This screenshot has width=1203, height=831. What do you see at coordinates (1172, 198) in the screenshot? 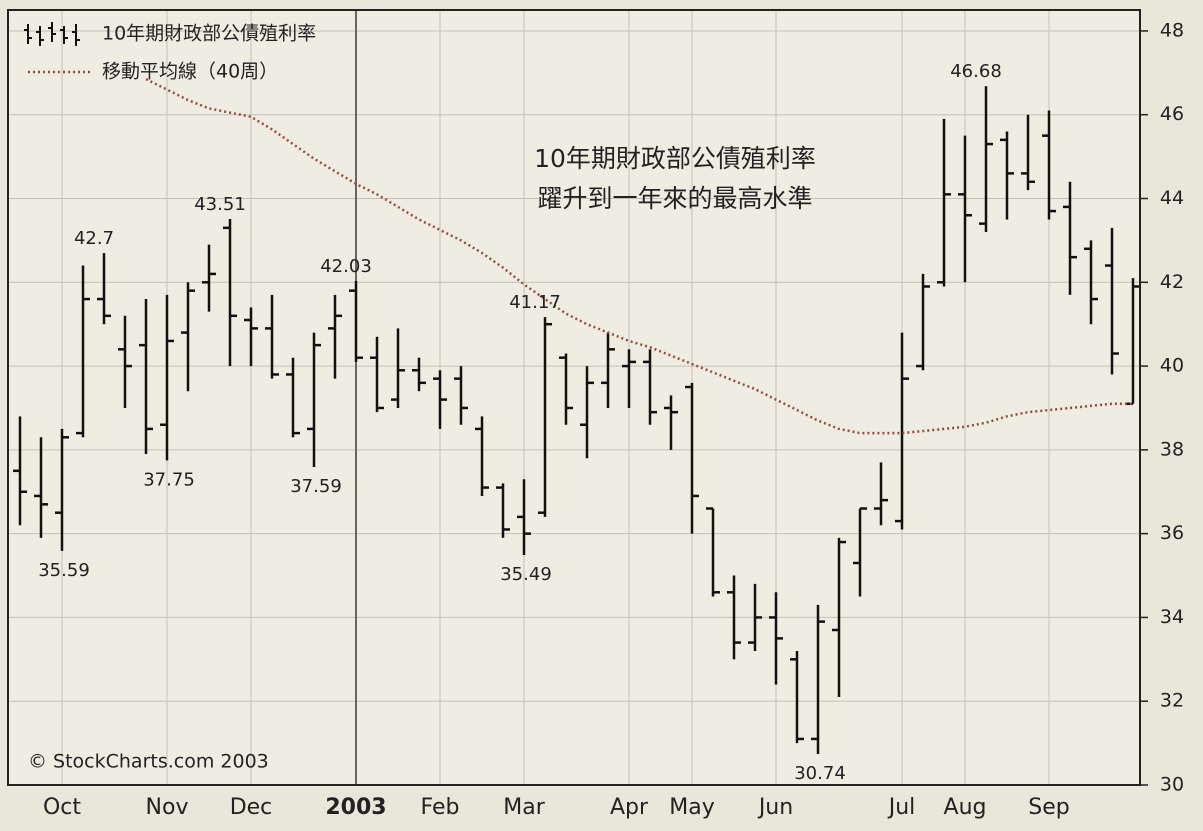
I see `y-tick-label: 44` at bounding box center [1172, 198].